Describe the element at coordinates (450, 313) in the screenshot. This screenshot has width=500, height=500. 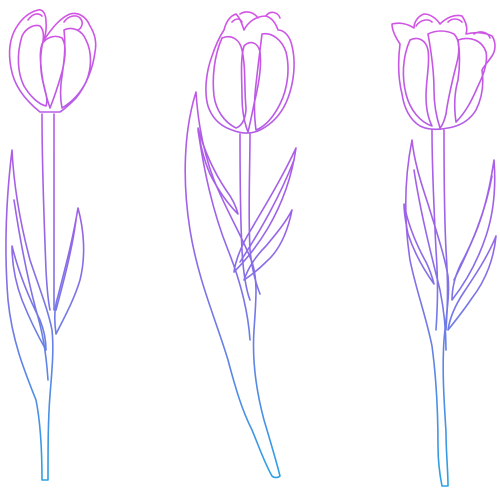
I see `tulip-right-leaves` at that location.